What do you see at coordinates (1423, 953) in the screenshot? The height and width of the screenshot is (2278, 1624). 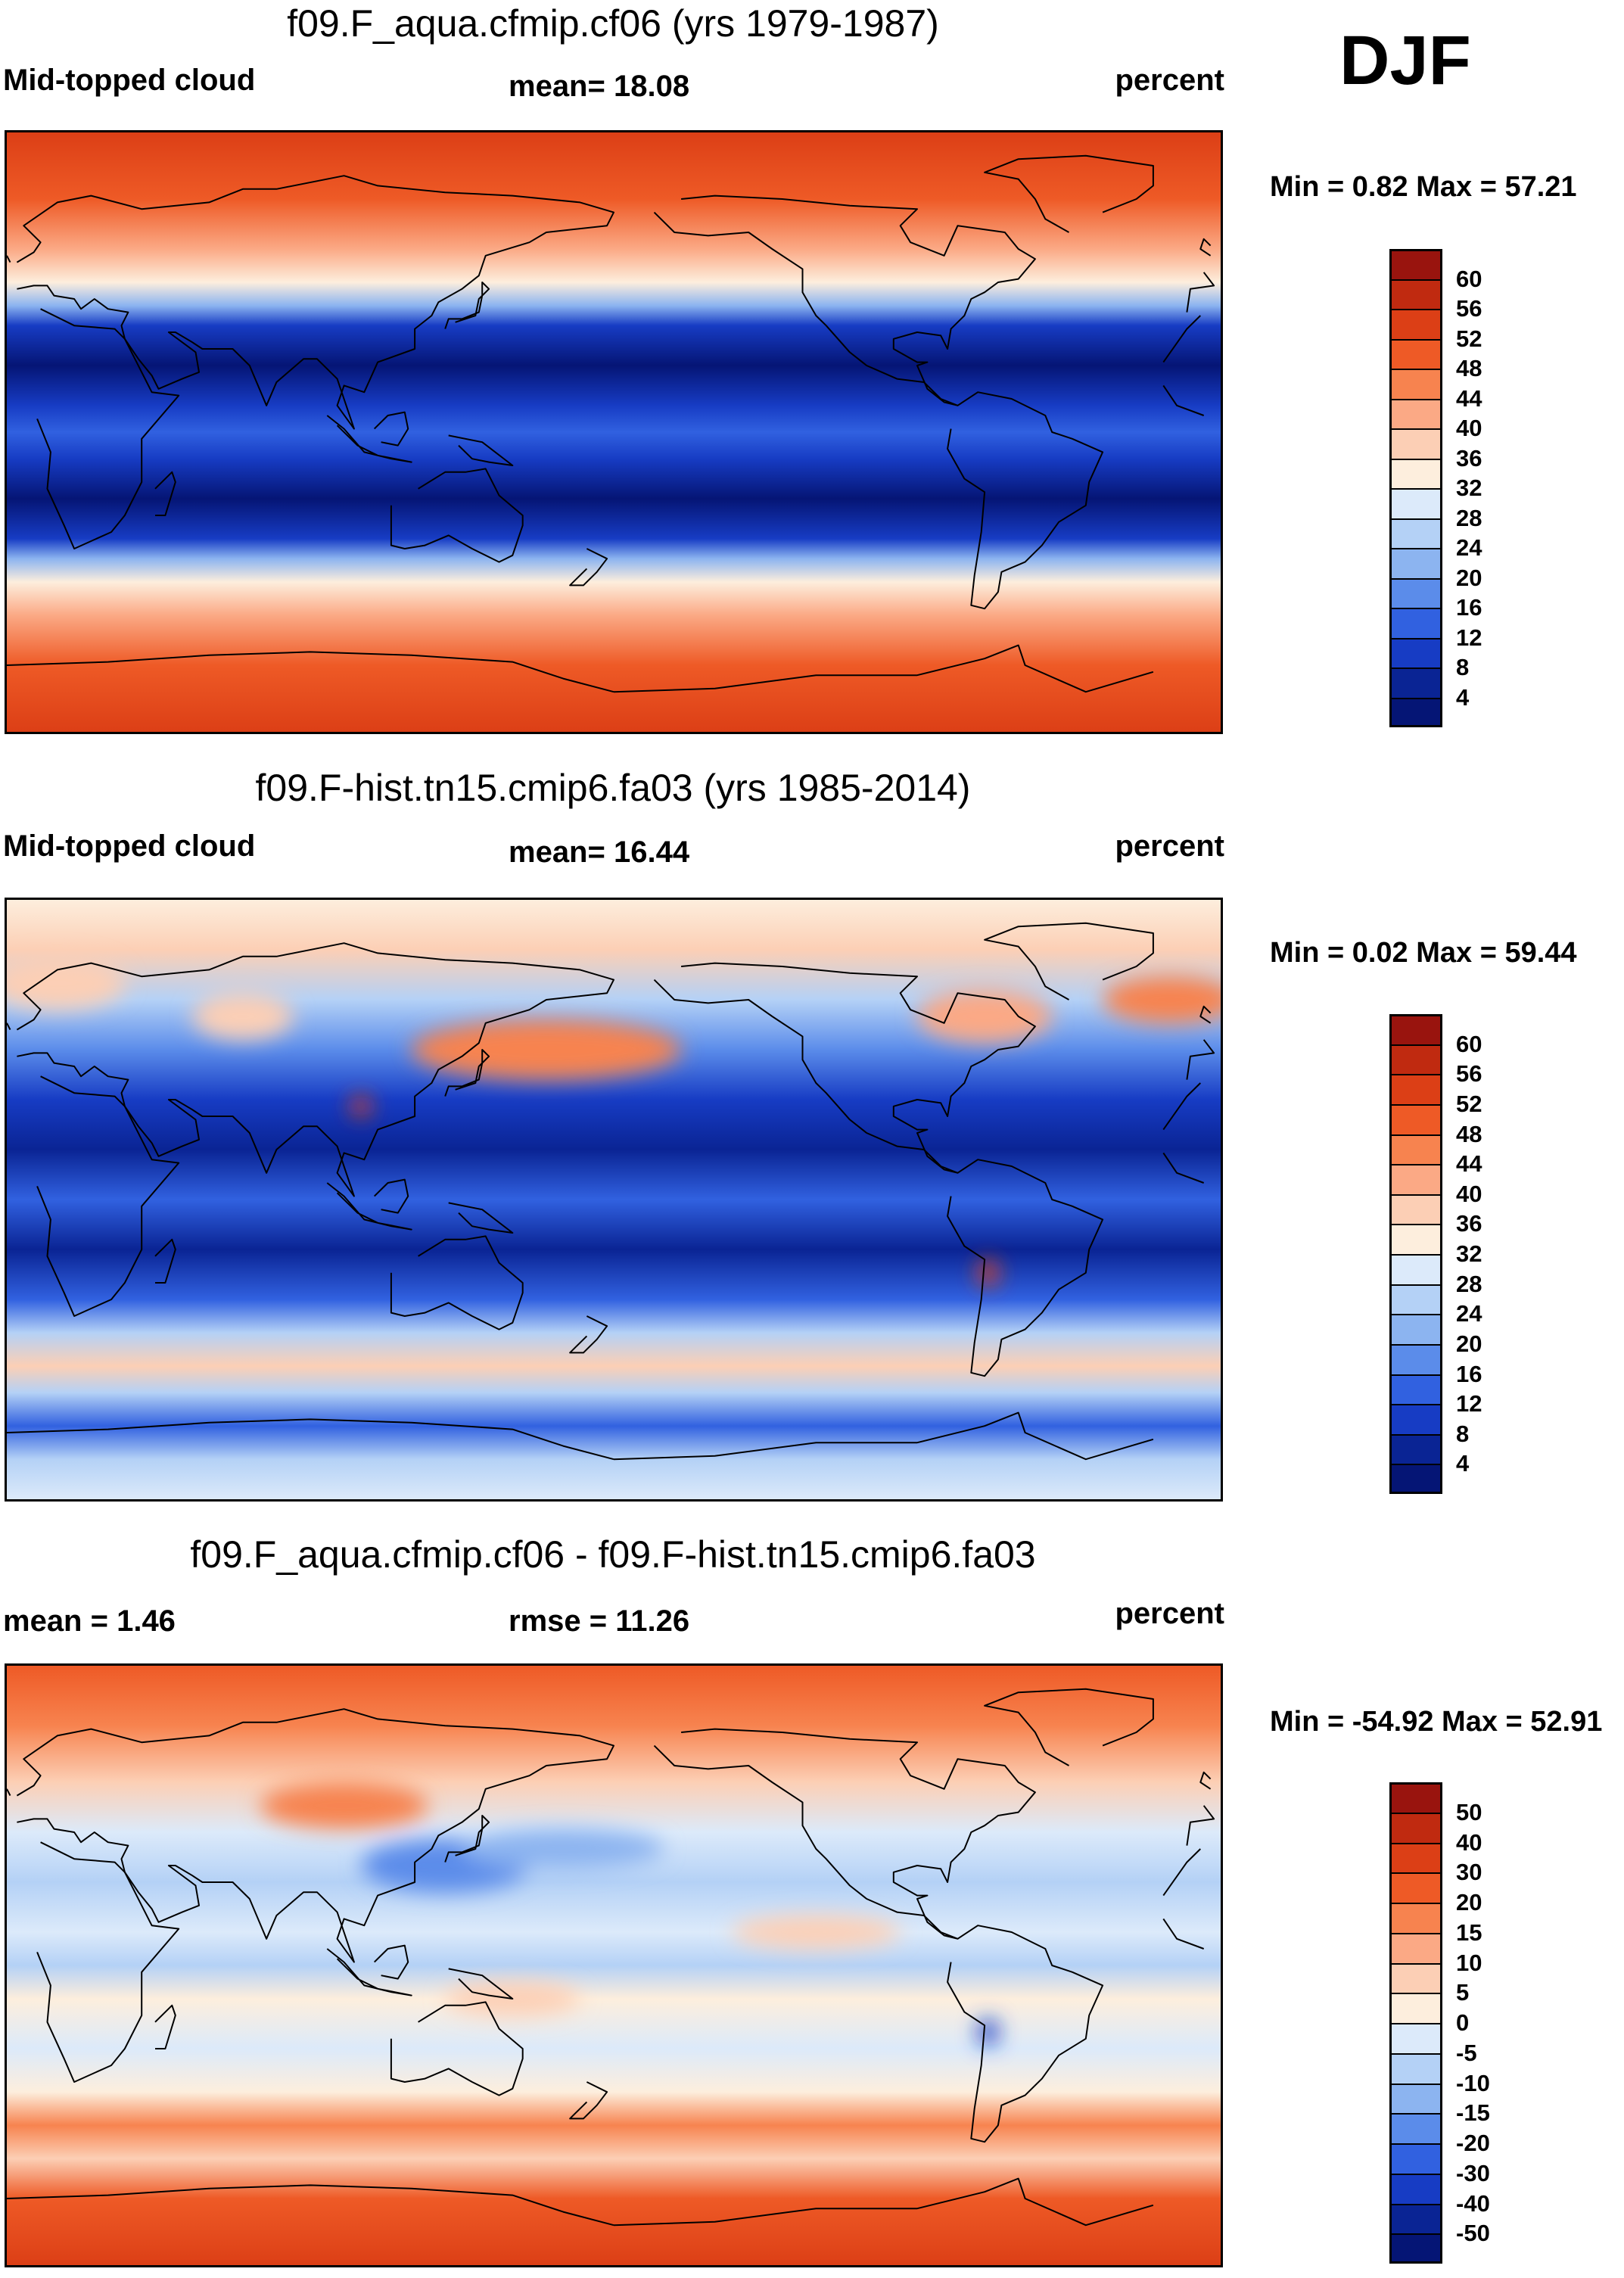 I see `panel-2-minmax: Min = 0.02 Max = 59.44` at bounding box center [1423, 953].